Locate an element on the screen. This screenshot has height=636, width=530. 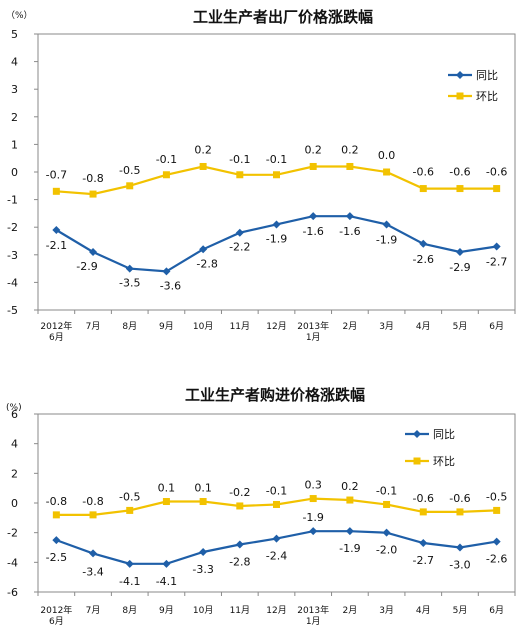
y-tick-label: 4 is located at coordinates (14, 62).